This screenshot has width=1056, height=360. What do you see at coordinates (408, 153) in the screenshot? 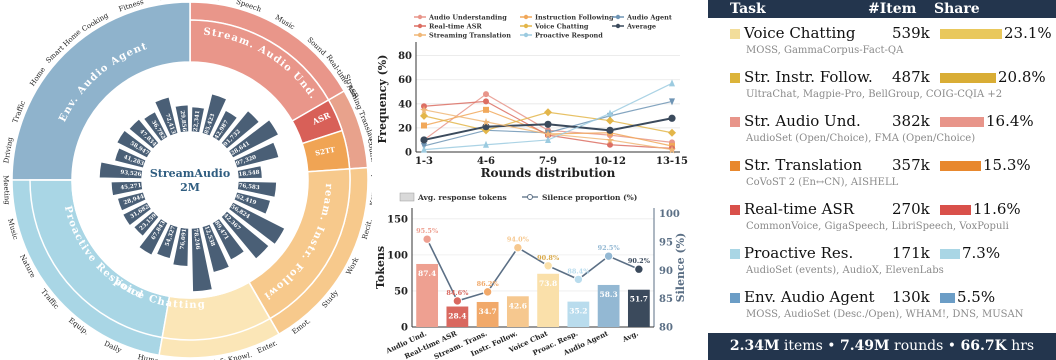
I see `y-tick-label: 0` at bounding box center [408, 153].